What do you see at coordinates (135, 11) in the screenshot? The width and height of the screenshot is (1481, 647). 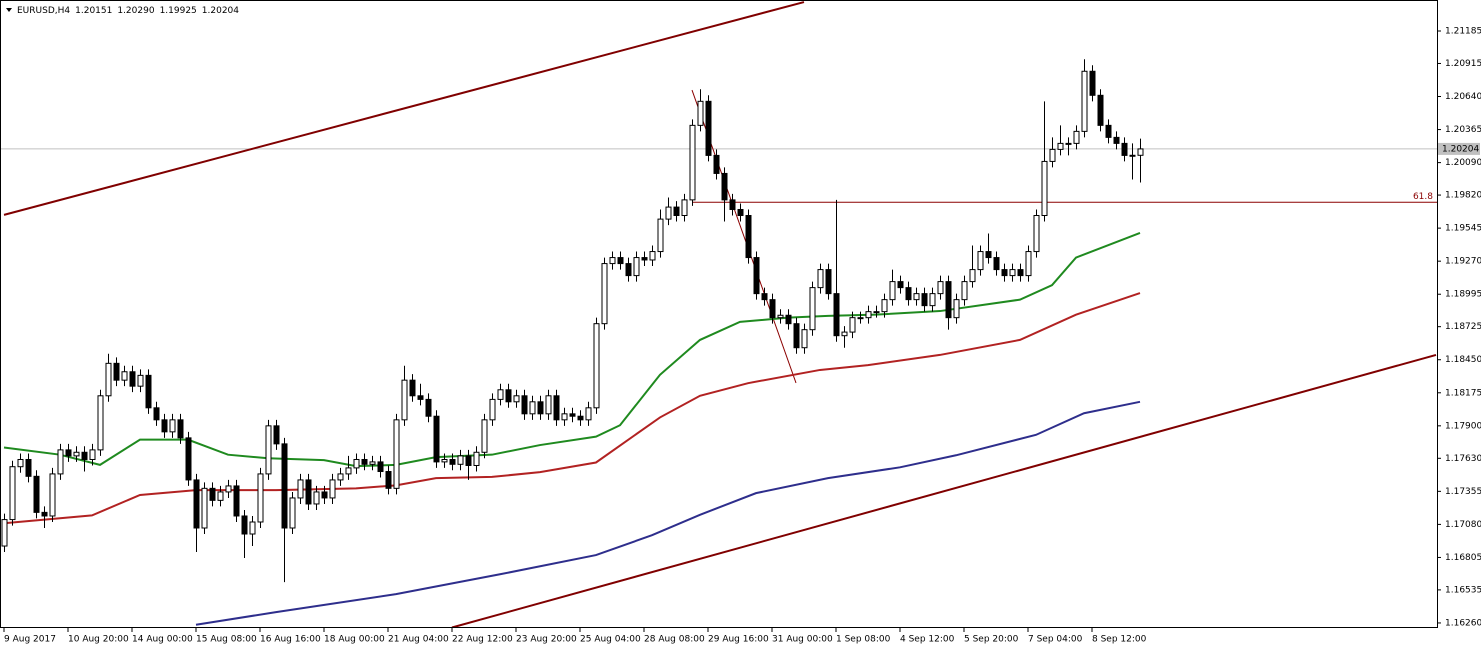 I see `header-value: 1.20290` at bounding box center [135, 11].